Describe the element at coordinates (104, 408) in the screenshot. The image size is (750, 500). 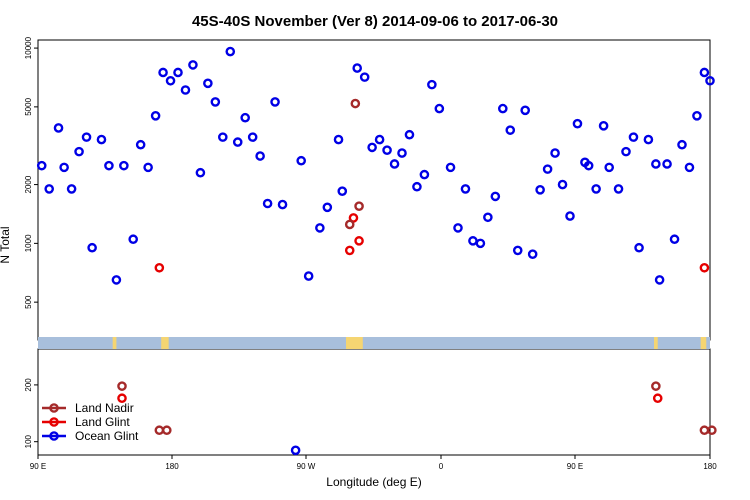
I see `legend-label: Land Nadir` at that location.